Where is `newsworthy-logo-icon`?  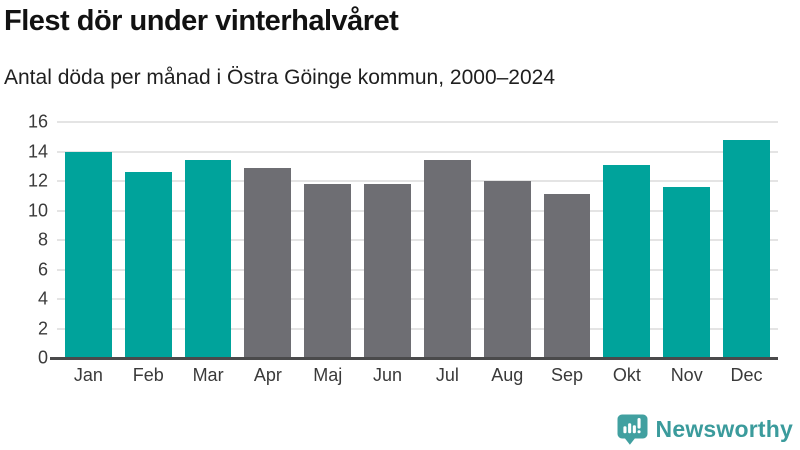 newsworthy-logo-icon is located at coordinates (632, 429).